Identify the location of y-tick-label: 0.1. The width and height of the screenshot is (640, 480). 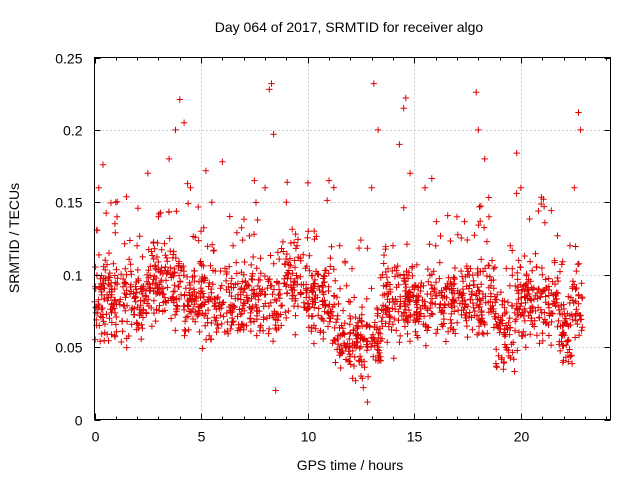
(73, 276).